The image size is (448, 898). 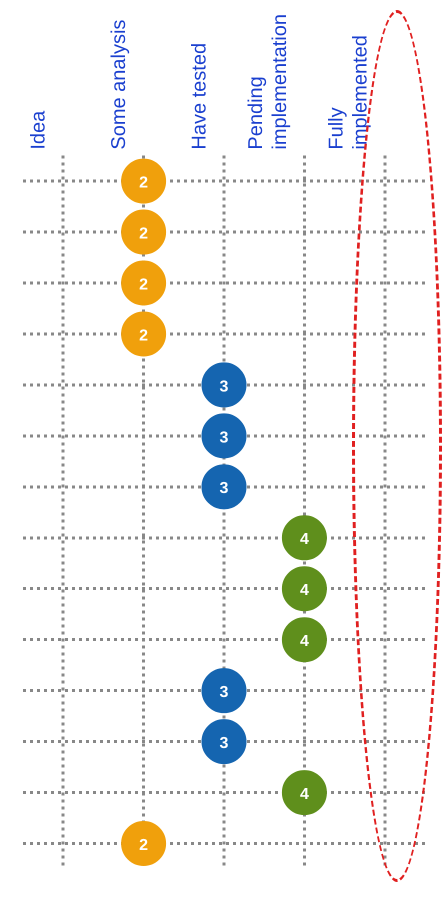 I want to click on x-tick-label: Fully implemented, so click(x=348, y=92).